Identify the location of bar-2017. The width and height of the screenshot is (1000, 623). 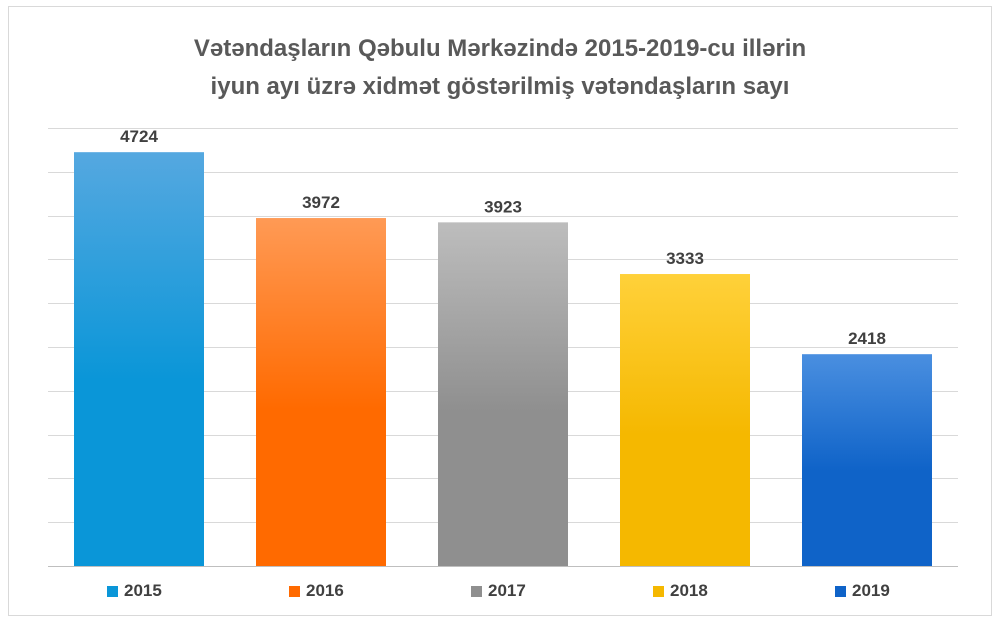
(503, 394).